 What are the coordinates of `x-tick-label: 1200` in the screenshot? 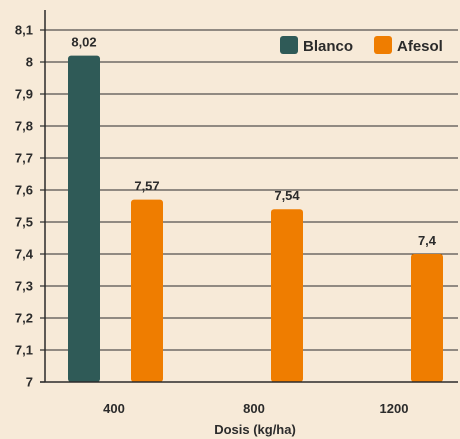 It's located at (394, 408).